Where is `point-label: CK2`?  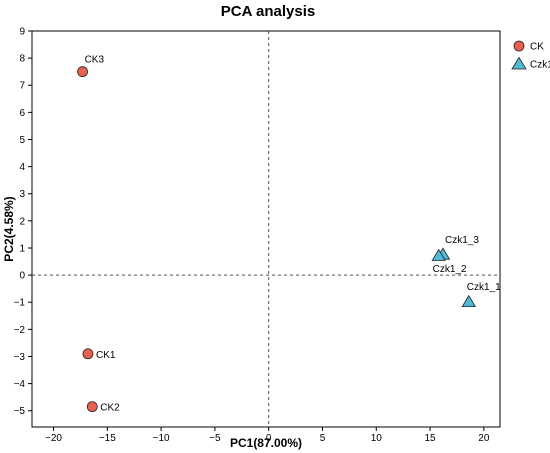
point-label: CK2 is located at coordinates (110, 408).